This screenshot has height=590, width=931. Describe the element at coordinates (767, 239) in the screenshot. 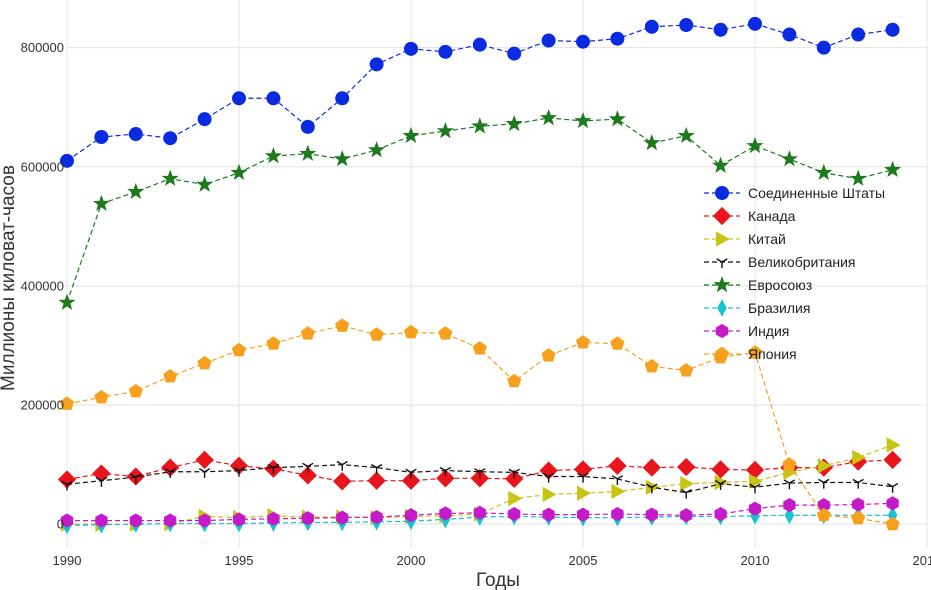

I see `legend-label: Китай` at that location.